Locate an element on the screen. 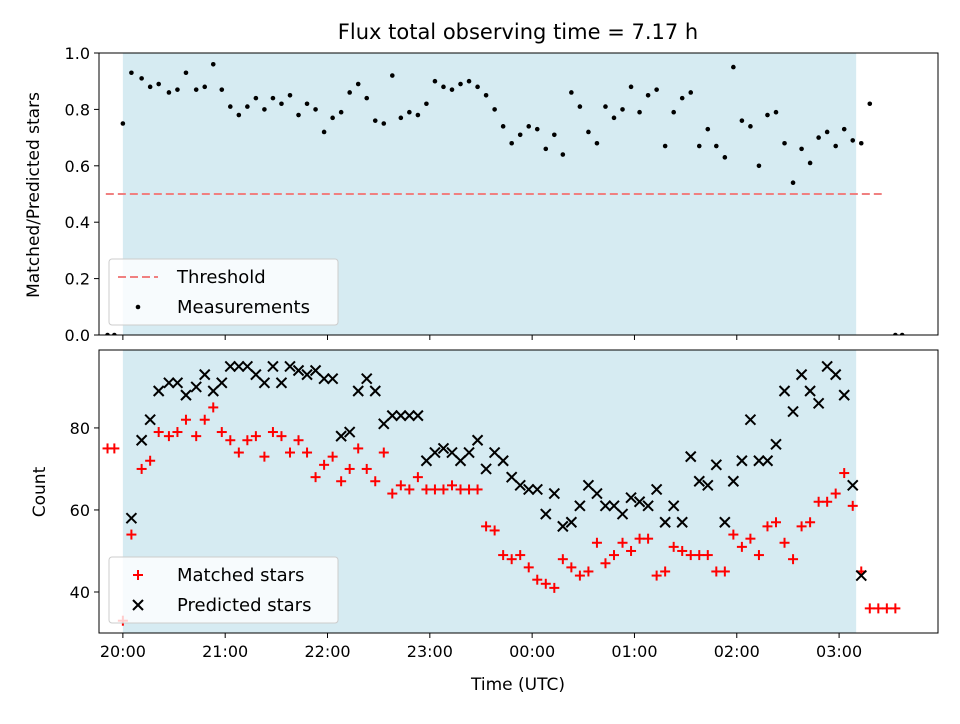  y-tick-label: 0.8 is located at coordinates (77, 109).